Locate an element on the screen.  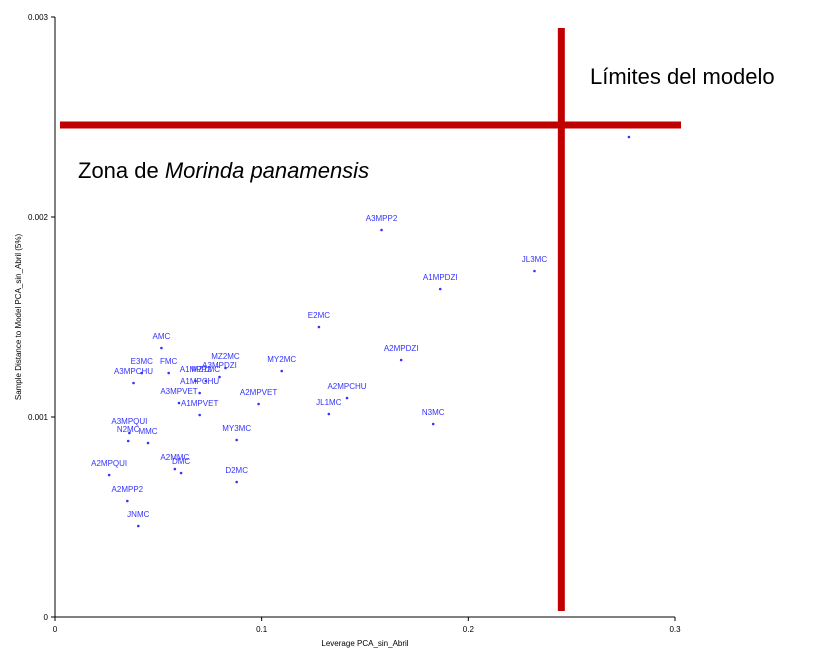
zone-annotation: Zona de Morinda panamensis is located at coordinates (223, 170).